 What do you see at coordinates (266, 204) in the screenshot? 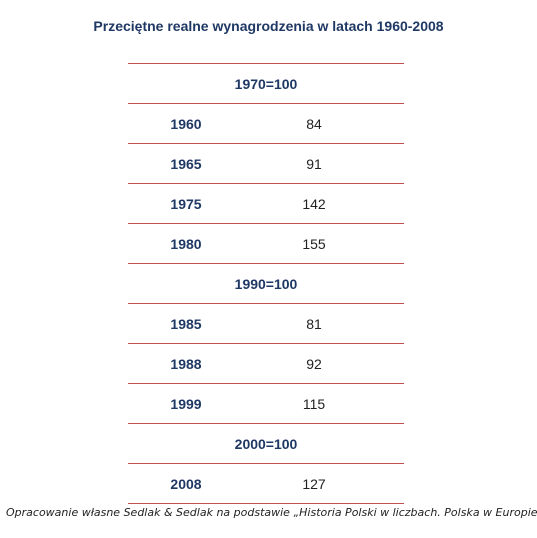
I see `table-row: 1975 142` at bounding box center [266, 204].